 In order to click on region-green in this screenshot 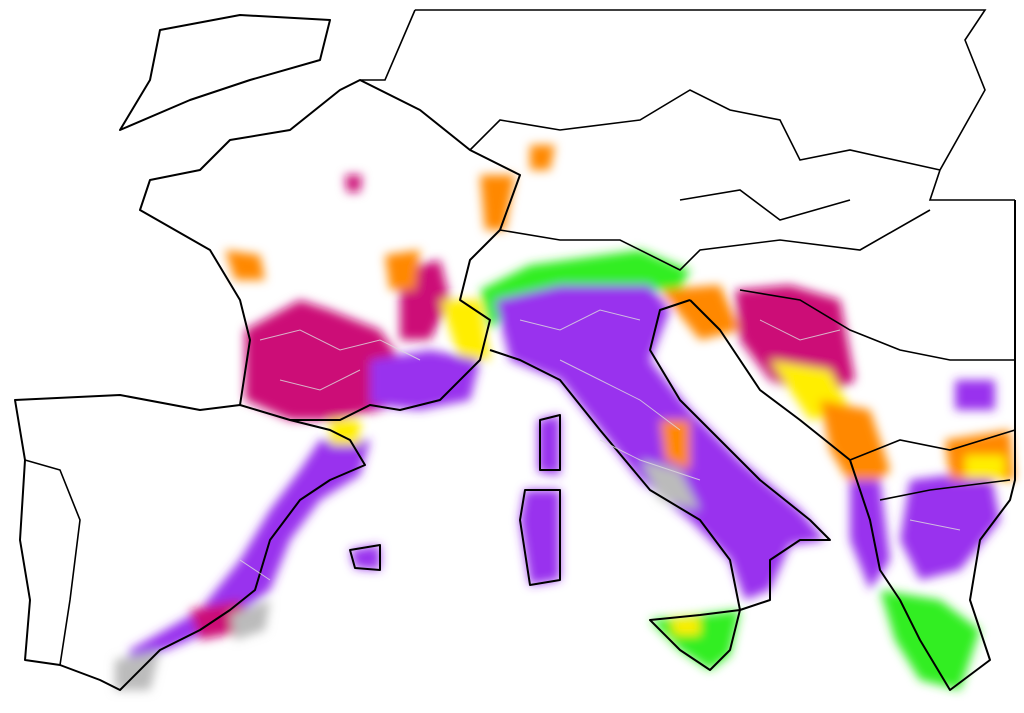, I will do `click(930, 640)`.